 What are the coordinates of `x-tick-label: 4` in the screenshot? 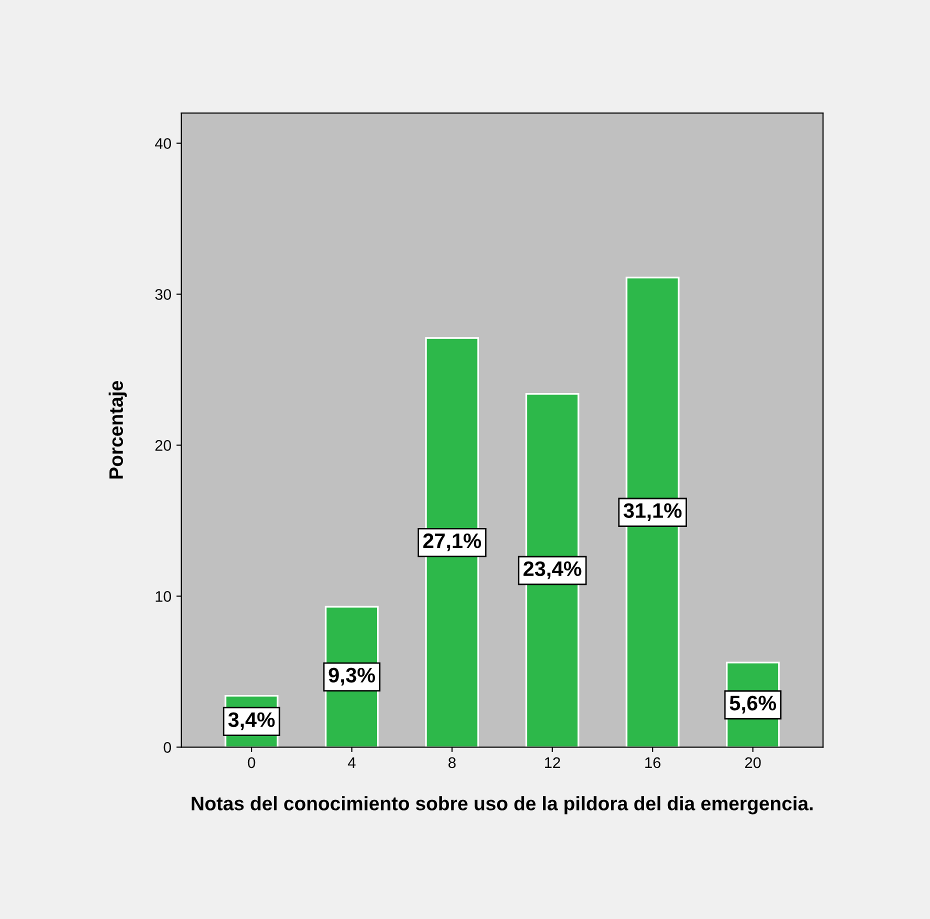 It's located at (352, 762).